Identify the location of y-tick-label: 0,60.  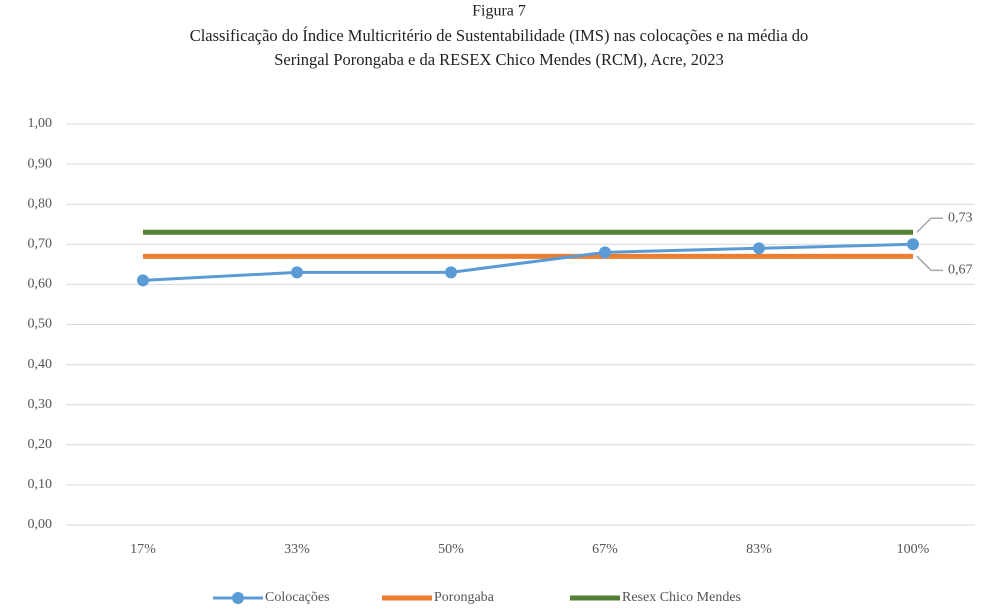
(40, 284).